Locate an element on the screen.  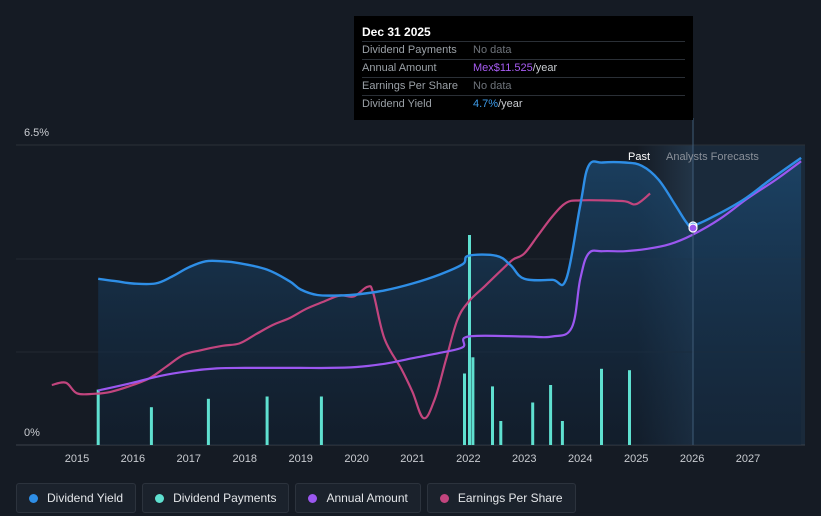
x-tick-label: 2017 is located at coordinates (189, 459).